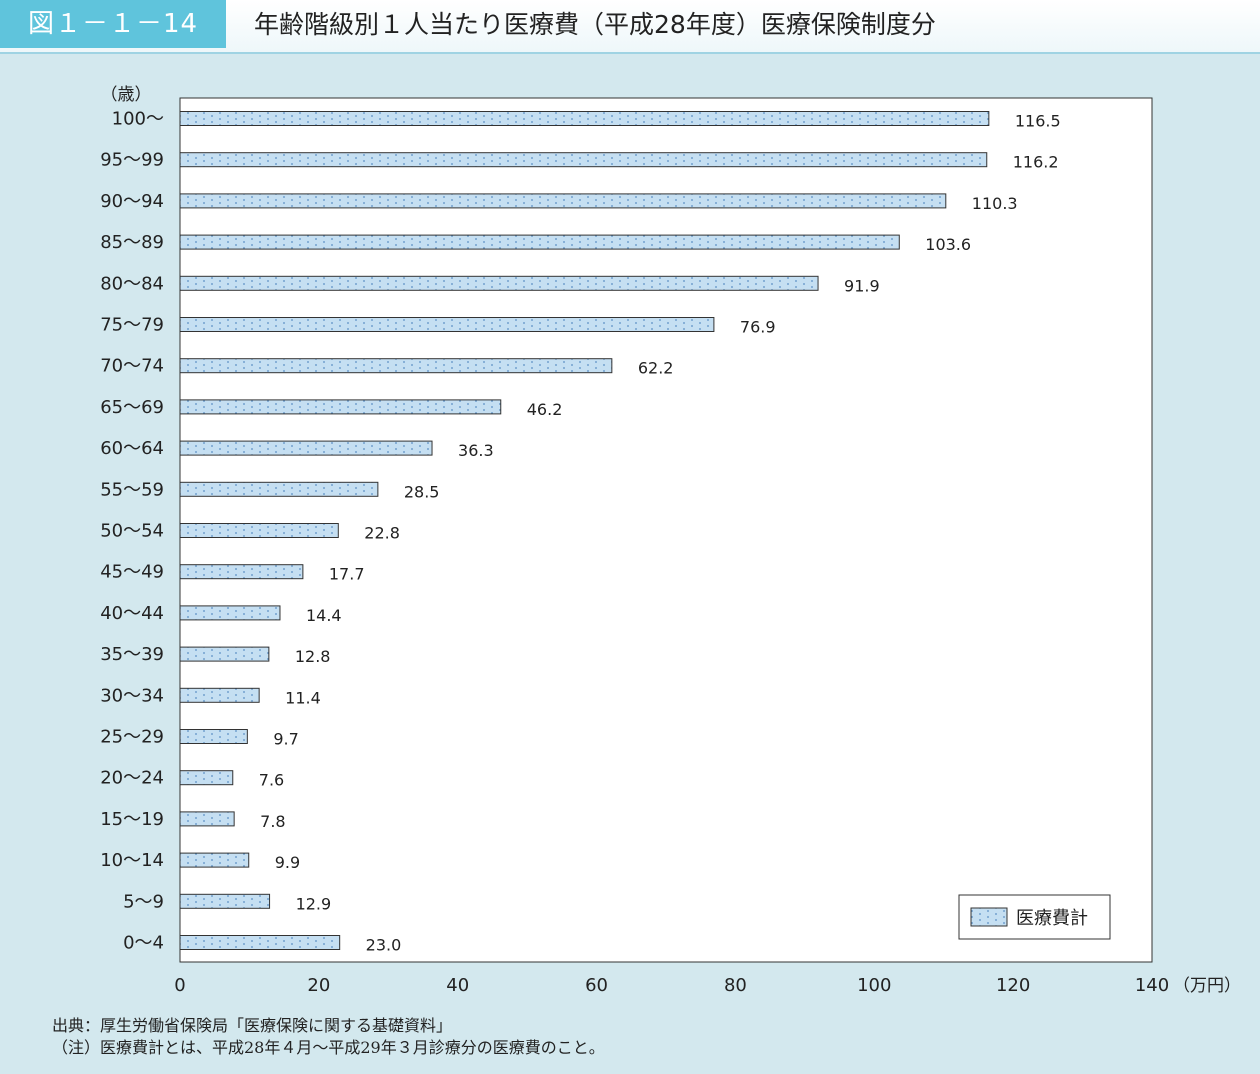 This screenshot has height=1074, width=1260. I want to click on legend-box, so click(1034, 917).